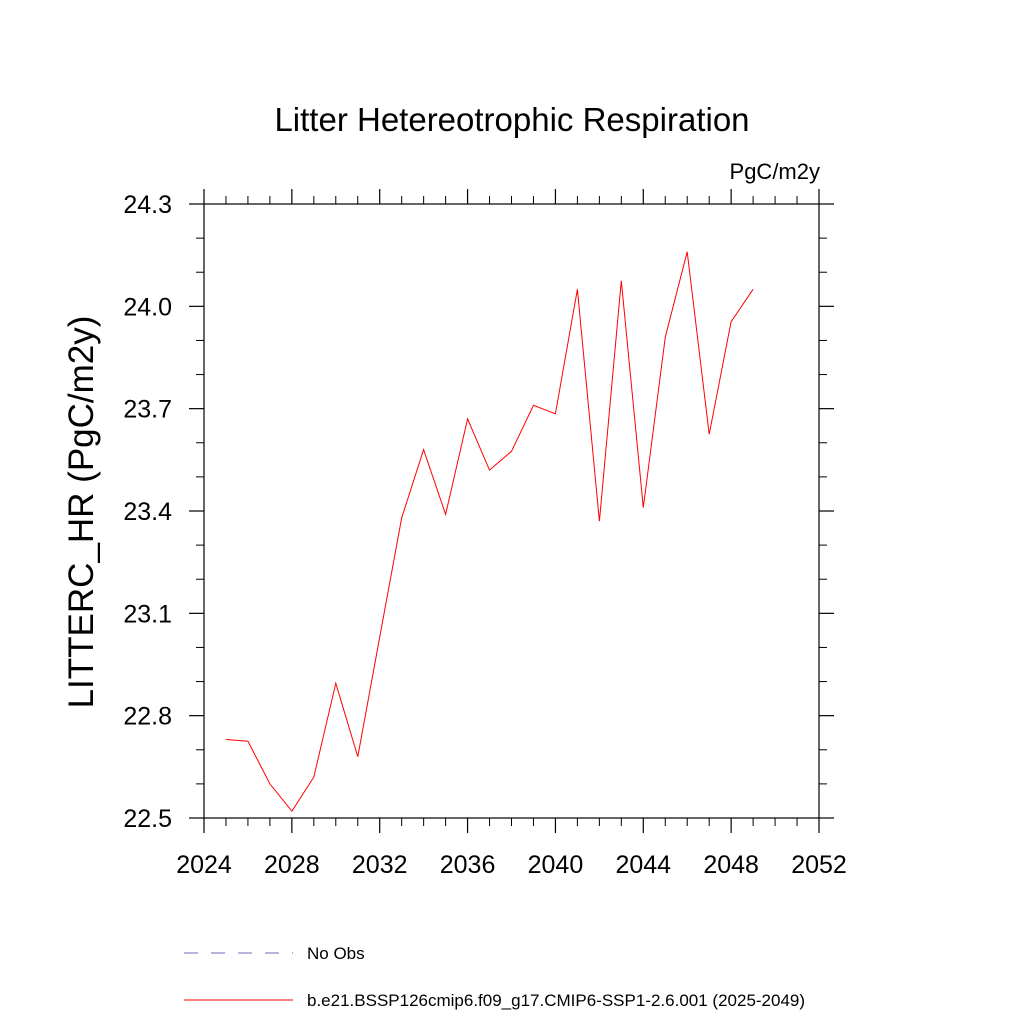 This screenshot has width=1024, height=1024. Describe the element at coordinates (147, 819) in the screenshot. I see `y-tick-label: 22.5` at that location.